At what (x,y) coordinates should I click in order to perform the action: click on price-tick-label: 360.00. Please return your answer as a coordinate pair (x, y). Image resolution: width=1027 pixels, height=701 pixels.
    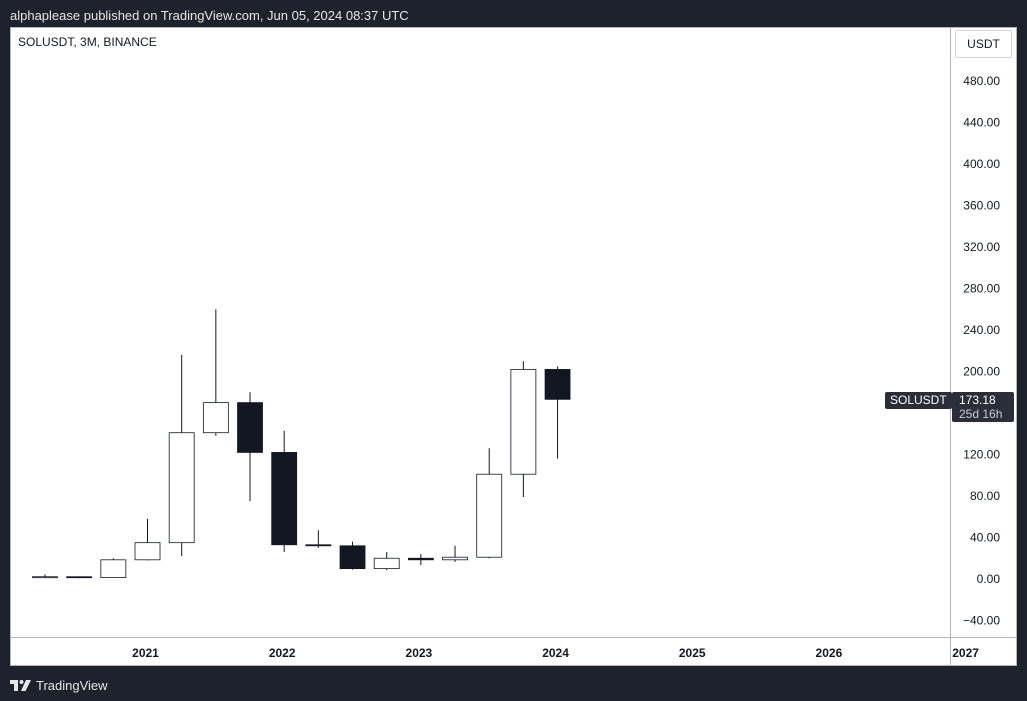
    Looking at the image, I should click on (981, 206).